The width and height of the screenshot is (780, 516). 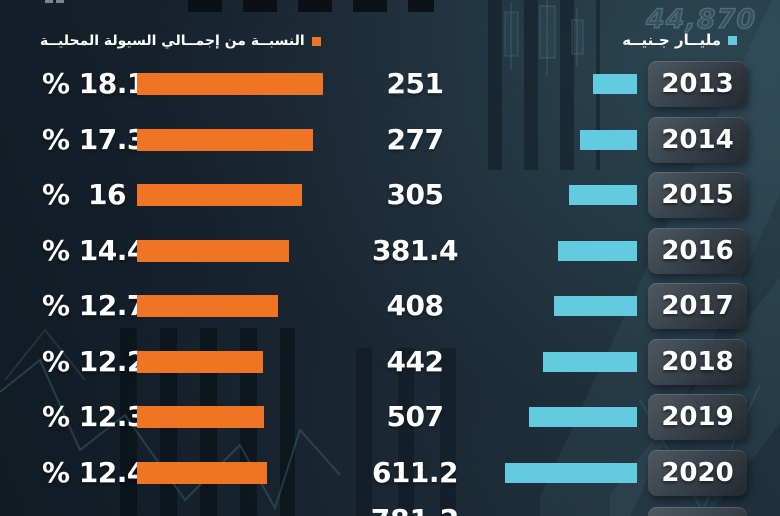 What do you see at coordinates (415, 416) in the screenshot?
I see `value-label: 507` at bounding box center [415, 416].